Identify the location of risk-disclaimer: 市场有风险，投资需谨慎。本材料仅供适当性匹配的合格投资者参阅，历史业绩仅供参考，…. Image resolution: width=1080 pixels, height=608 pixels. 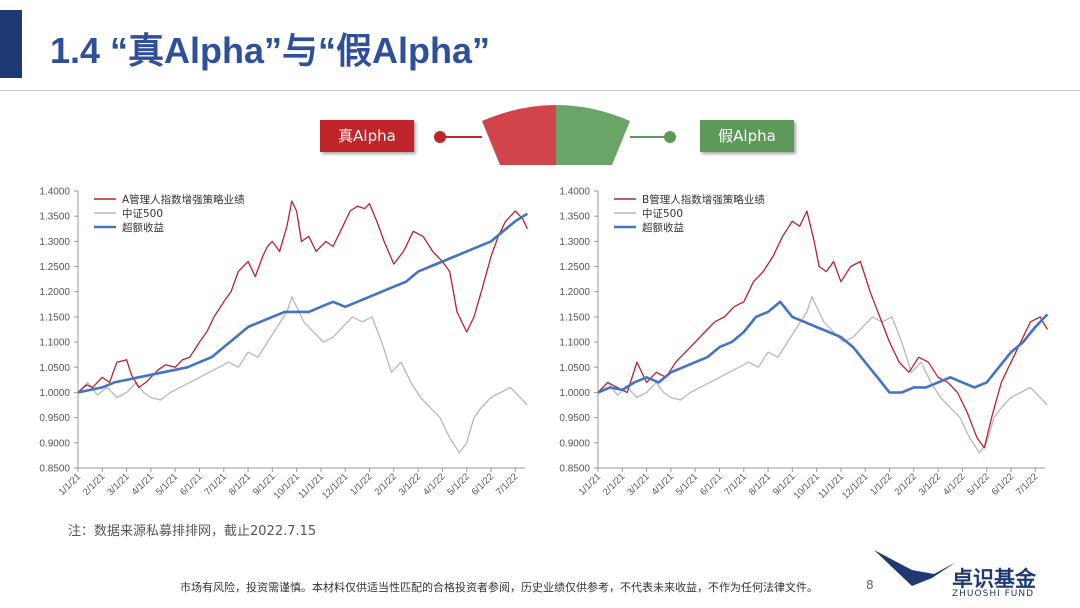
(499, 587).